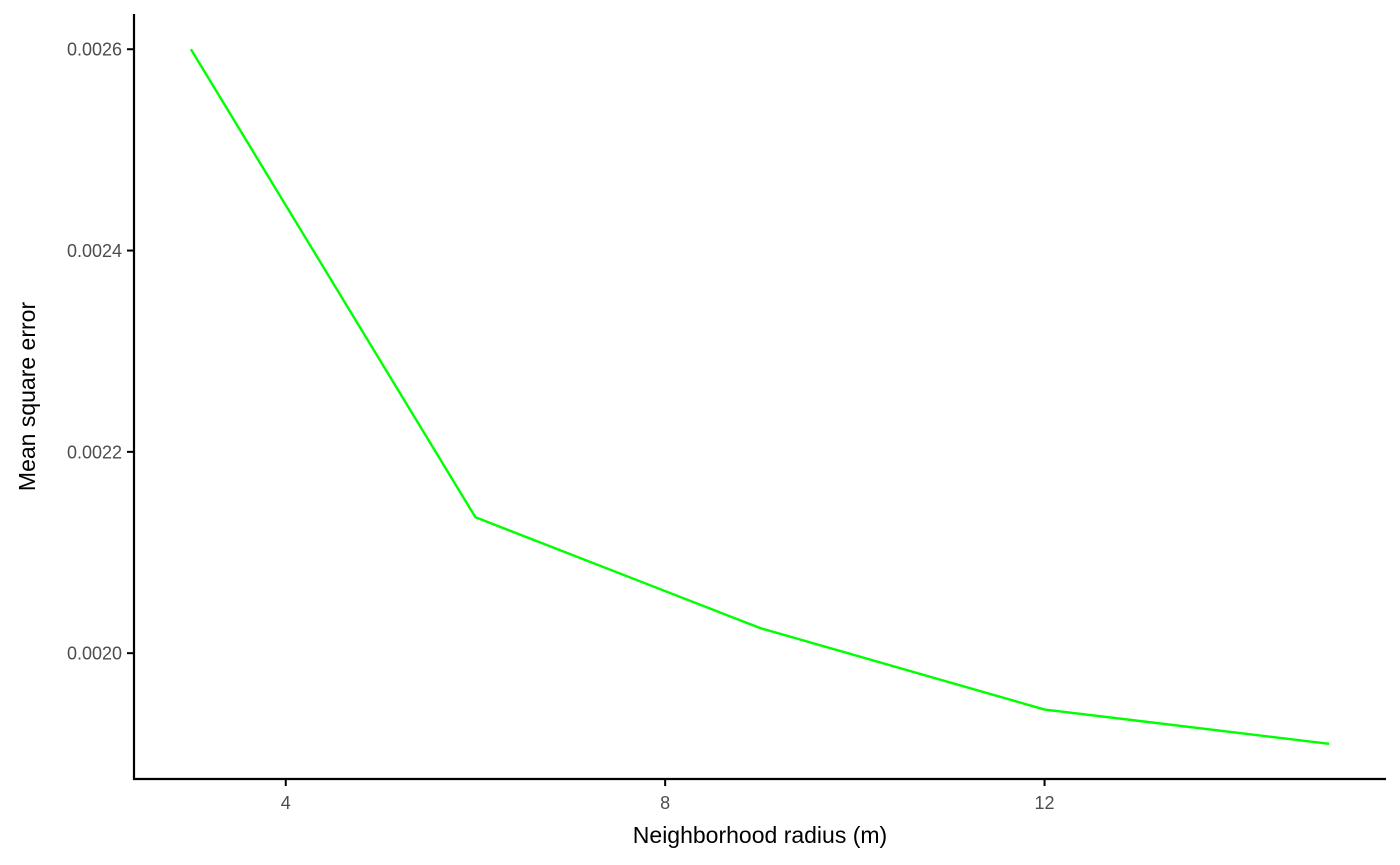 The image size is (1400, 865). I want to click on x-axis-ticks: 4 8 12, so click(668, 796).